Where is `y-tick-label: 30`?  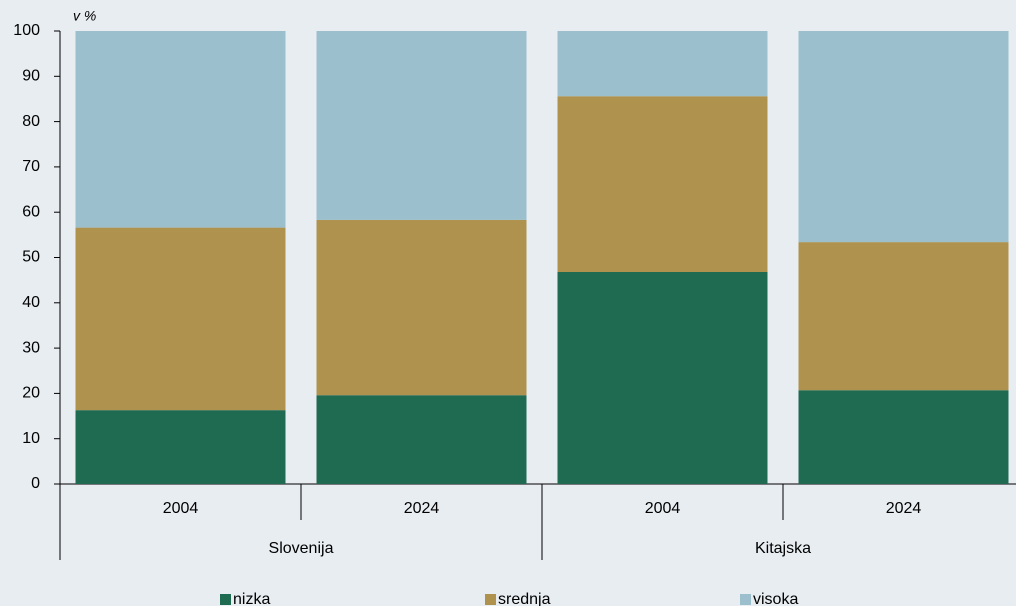 y-tick-label: 30 is located at coordinates (31, 347).